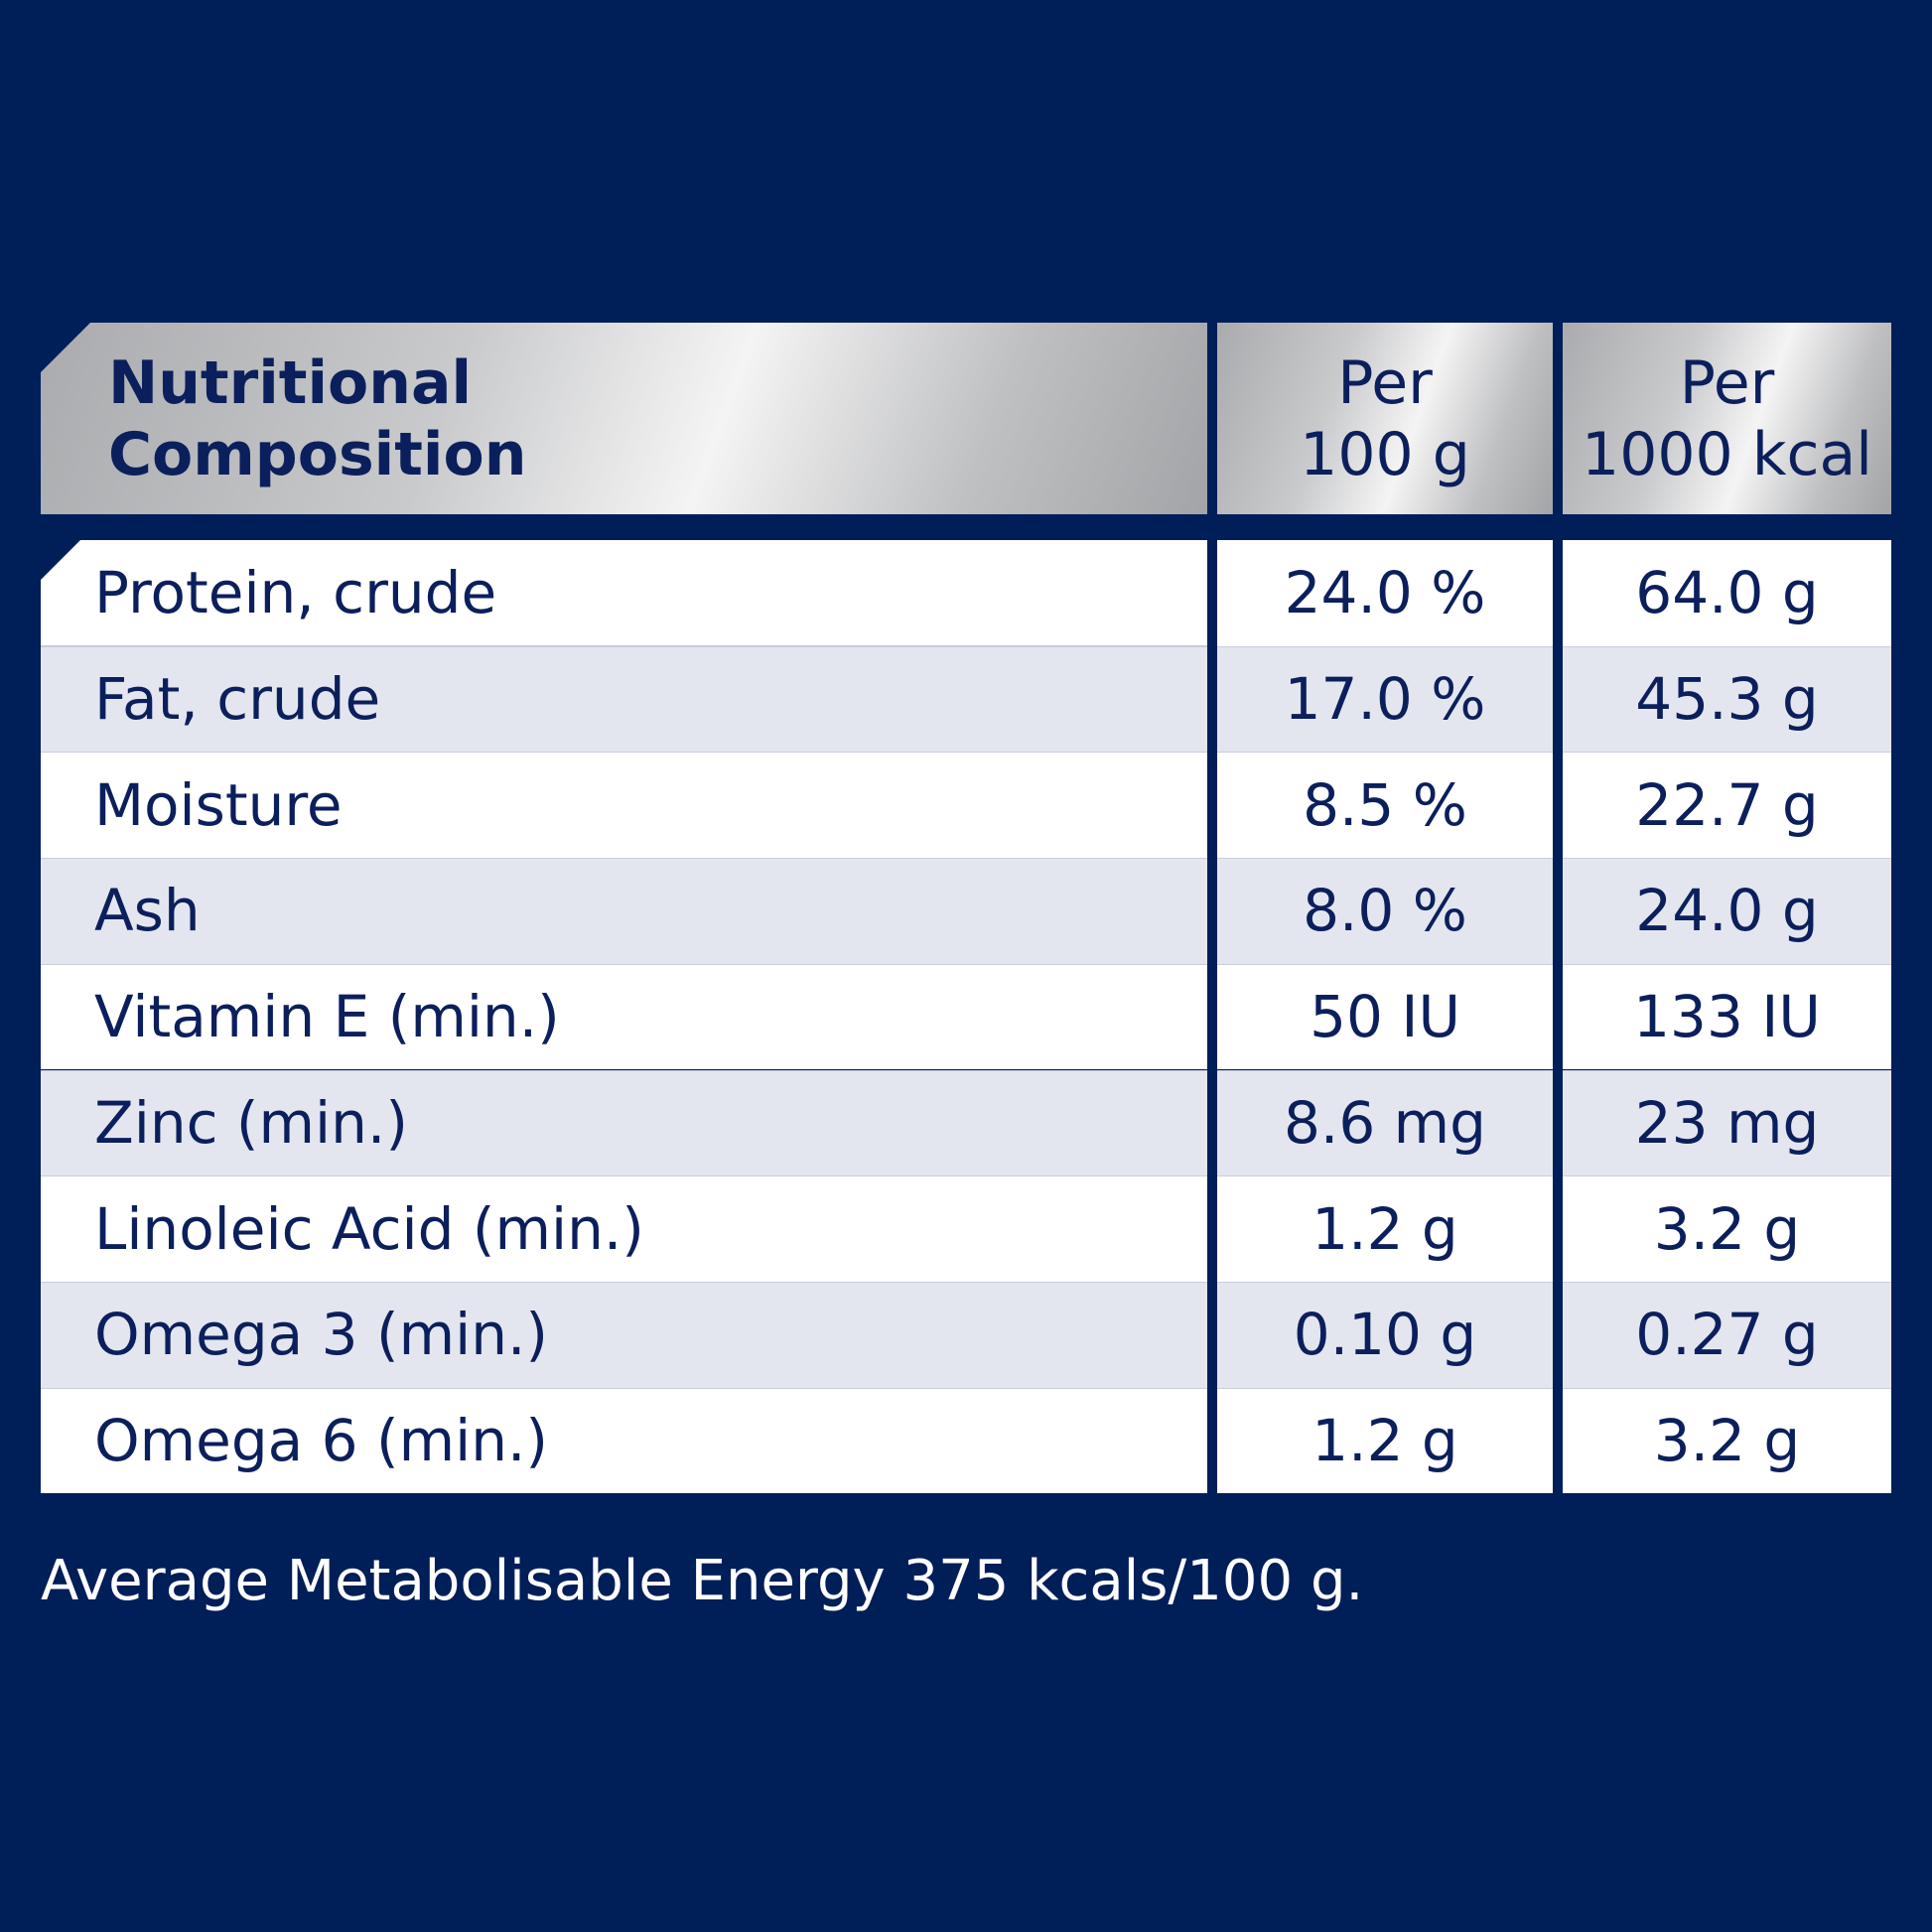 This screenshot has height=1932, width=1932. What do you see at coordinates (1727, 593) in the screenshot?
I see `table-cell: 64.0 g` at bounding box center [1727, 593].